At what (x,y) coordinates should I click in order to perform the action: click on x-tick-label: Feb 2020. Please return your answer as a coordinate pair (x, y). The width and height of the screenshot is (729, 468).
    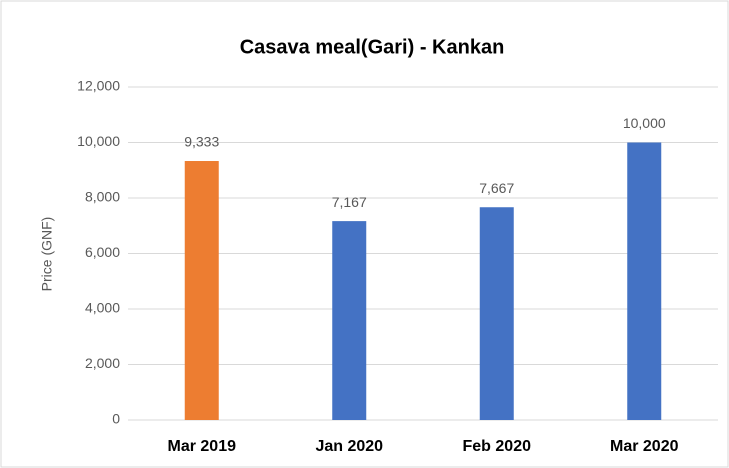
    Looking at the image, I should click on (497, 446).